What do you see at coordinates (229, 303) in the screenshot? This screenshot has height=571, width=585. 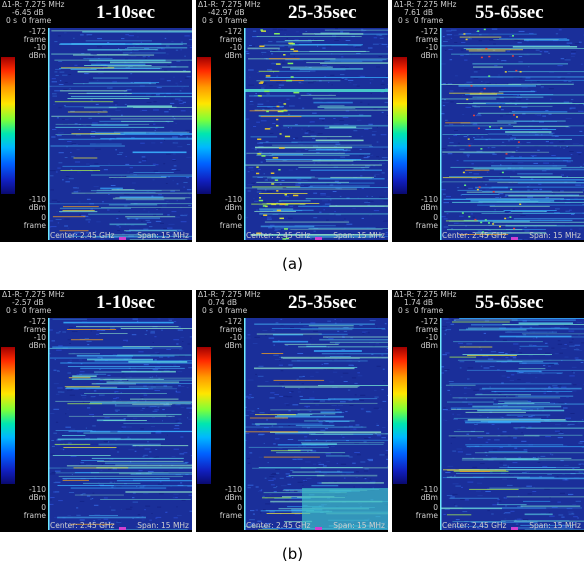 I see `marker-readout: Δ1-R: 7.275 MHz 0.74 dB 0 s 0 frame` at bounding box center [229, 303].